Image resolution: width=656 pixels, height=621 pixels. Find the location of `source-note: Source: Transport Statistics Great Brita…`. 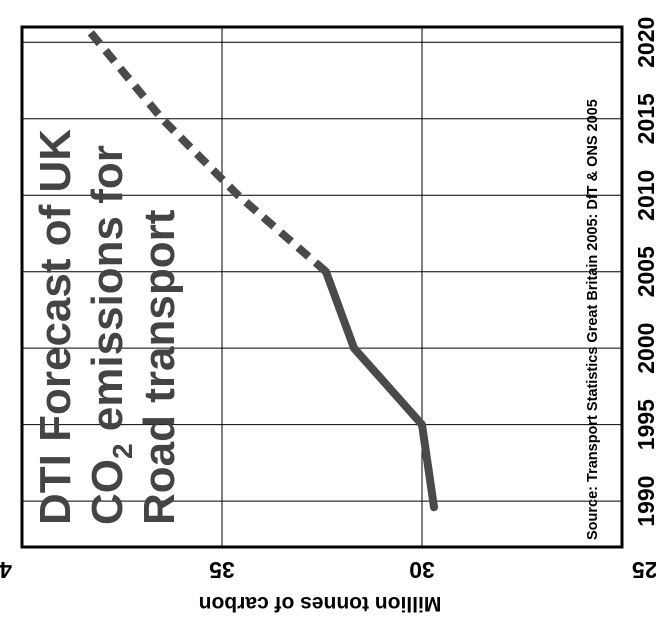

source-note: Source: Transport Statistics Great Brita… is located at coordinates (593, 319).